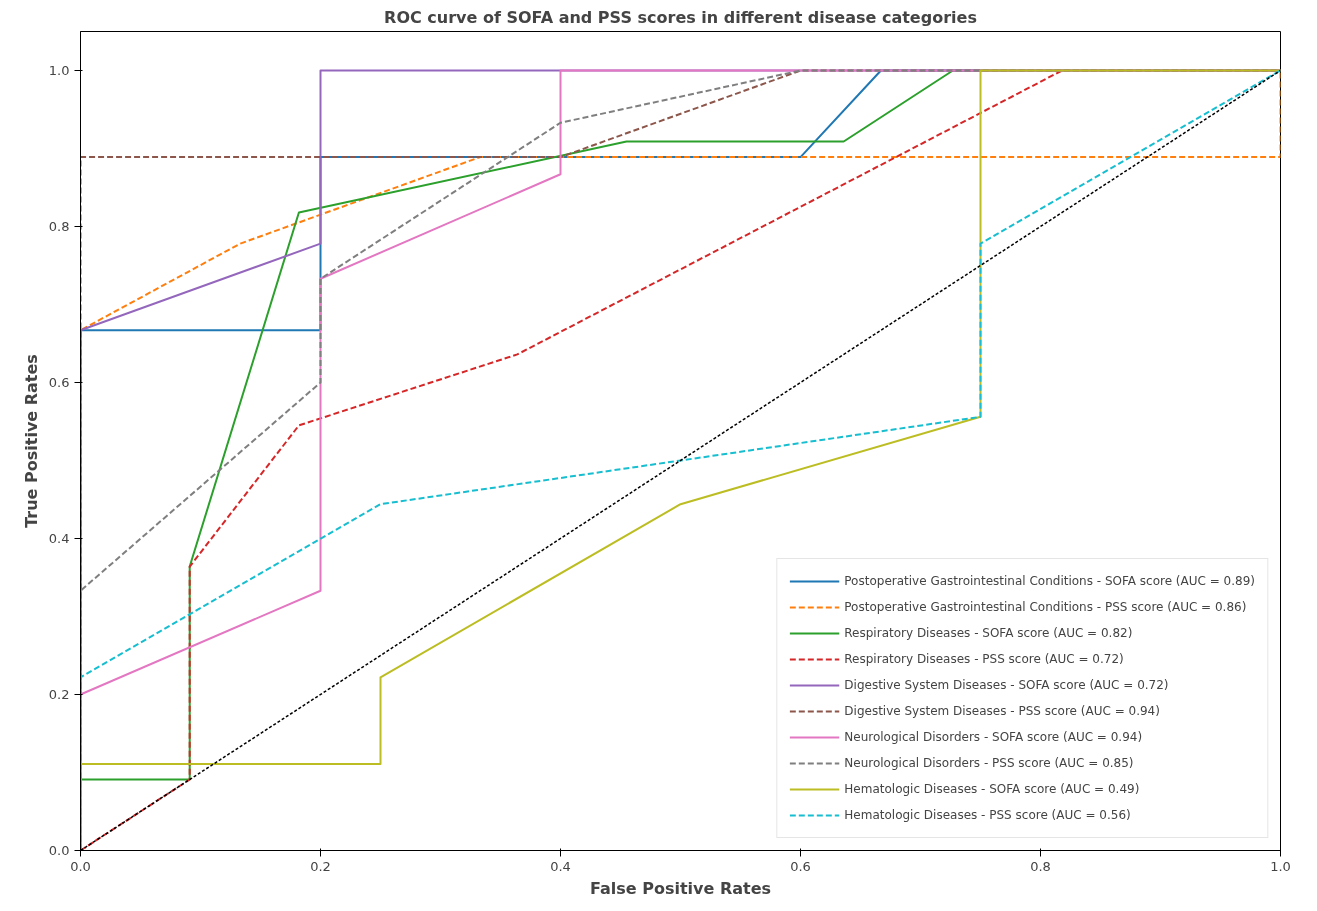  Describe the element at coordinates (59, 538) in the screenshot. I see `y-tick-label: 0.4` at that location.